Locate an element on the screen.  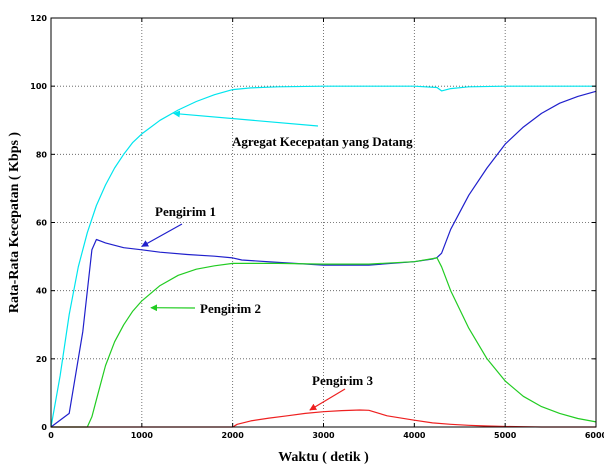
x-tick-label: 5000 is located at coordinates (505, 435).